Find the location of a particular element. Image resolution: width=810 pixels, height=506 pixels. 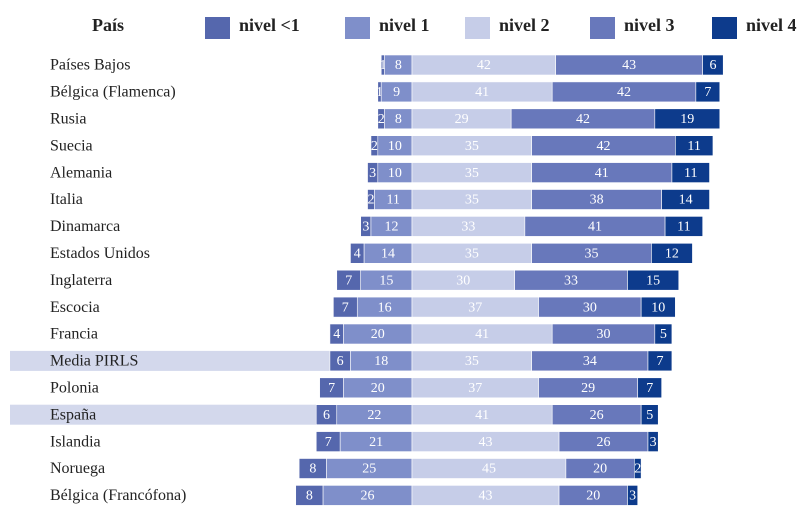

row-label: Alemania is located at coordinates (81, 172).